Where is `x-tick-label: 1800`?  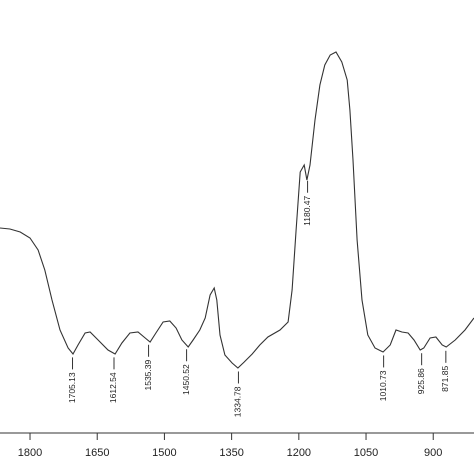 x-tick-label: 1800 is located at coordinates (30, 453).